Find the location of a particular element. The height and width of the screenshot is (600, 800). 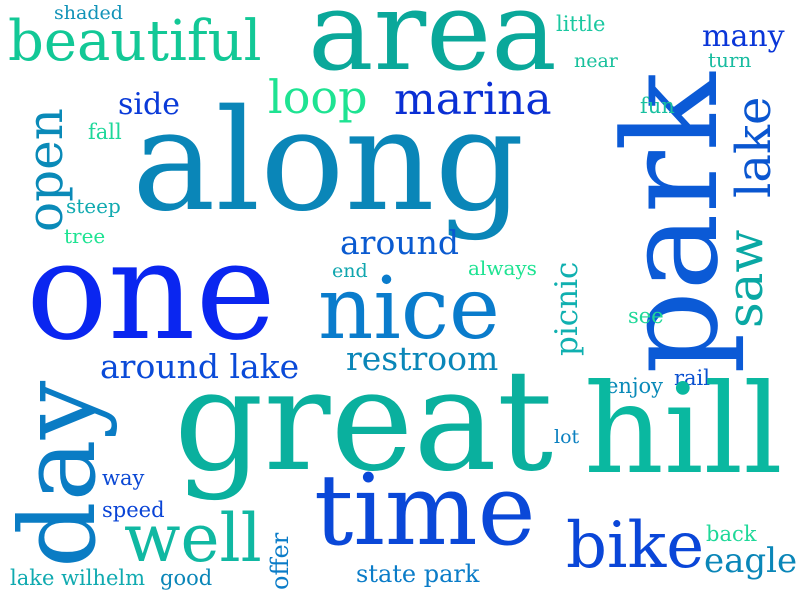

word-shaded: shaded is located at coordinates (88, 13).